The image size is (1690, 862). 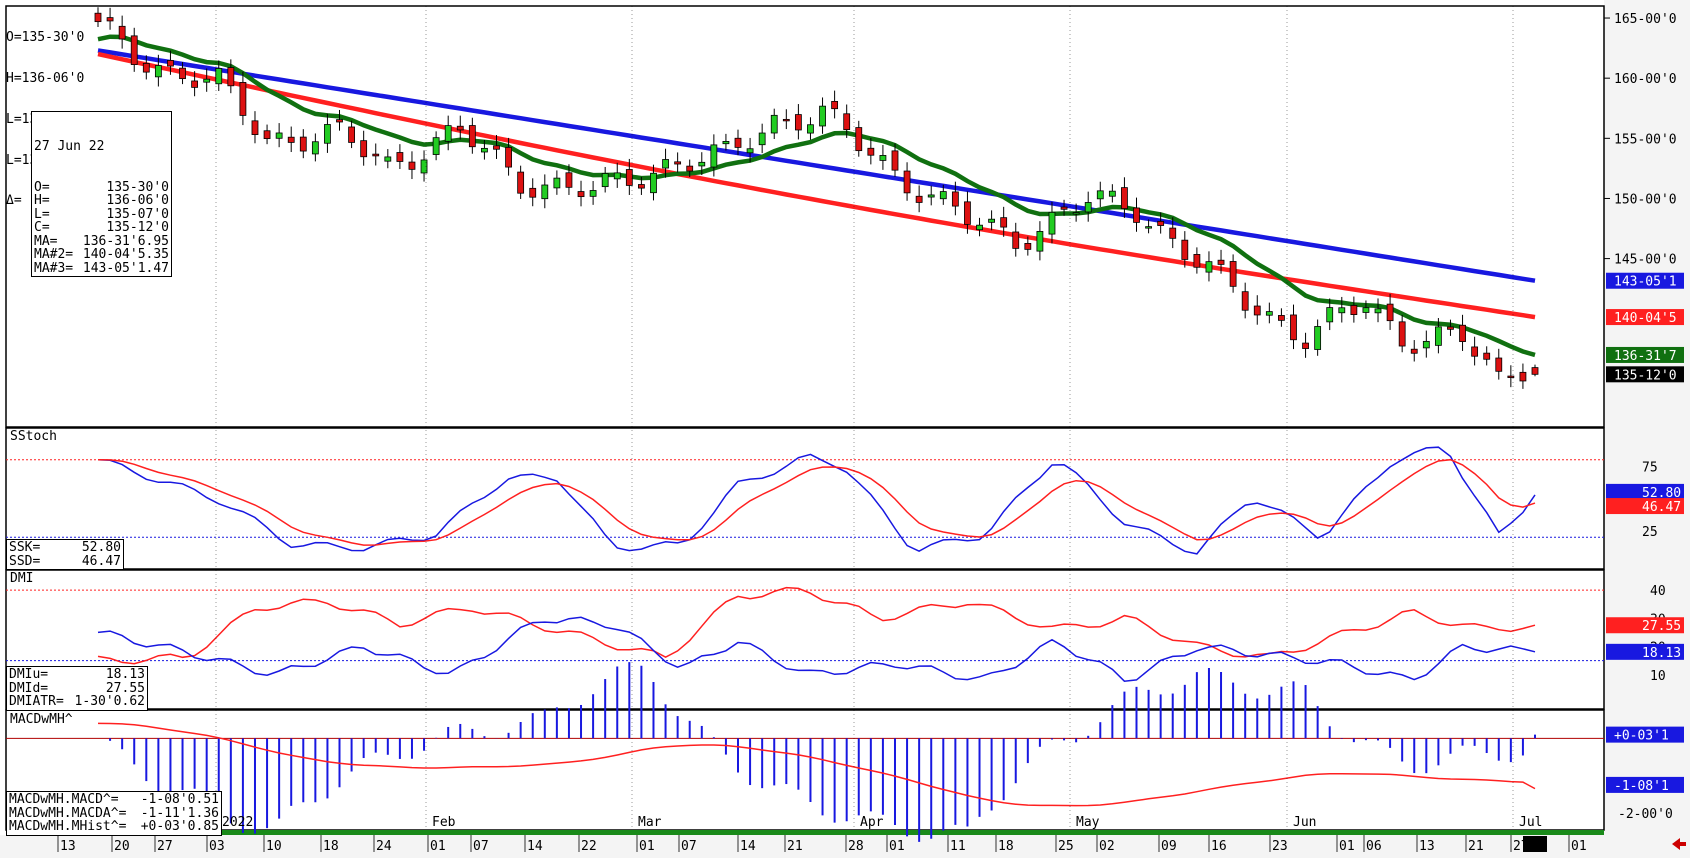 I want to click on data-window-key: H=, so click(x=42, y=200).